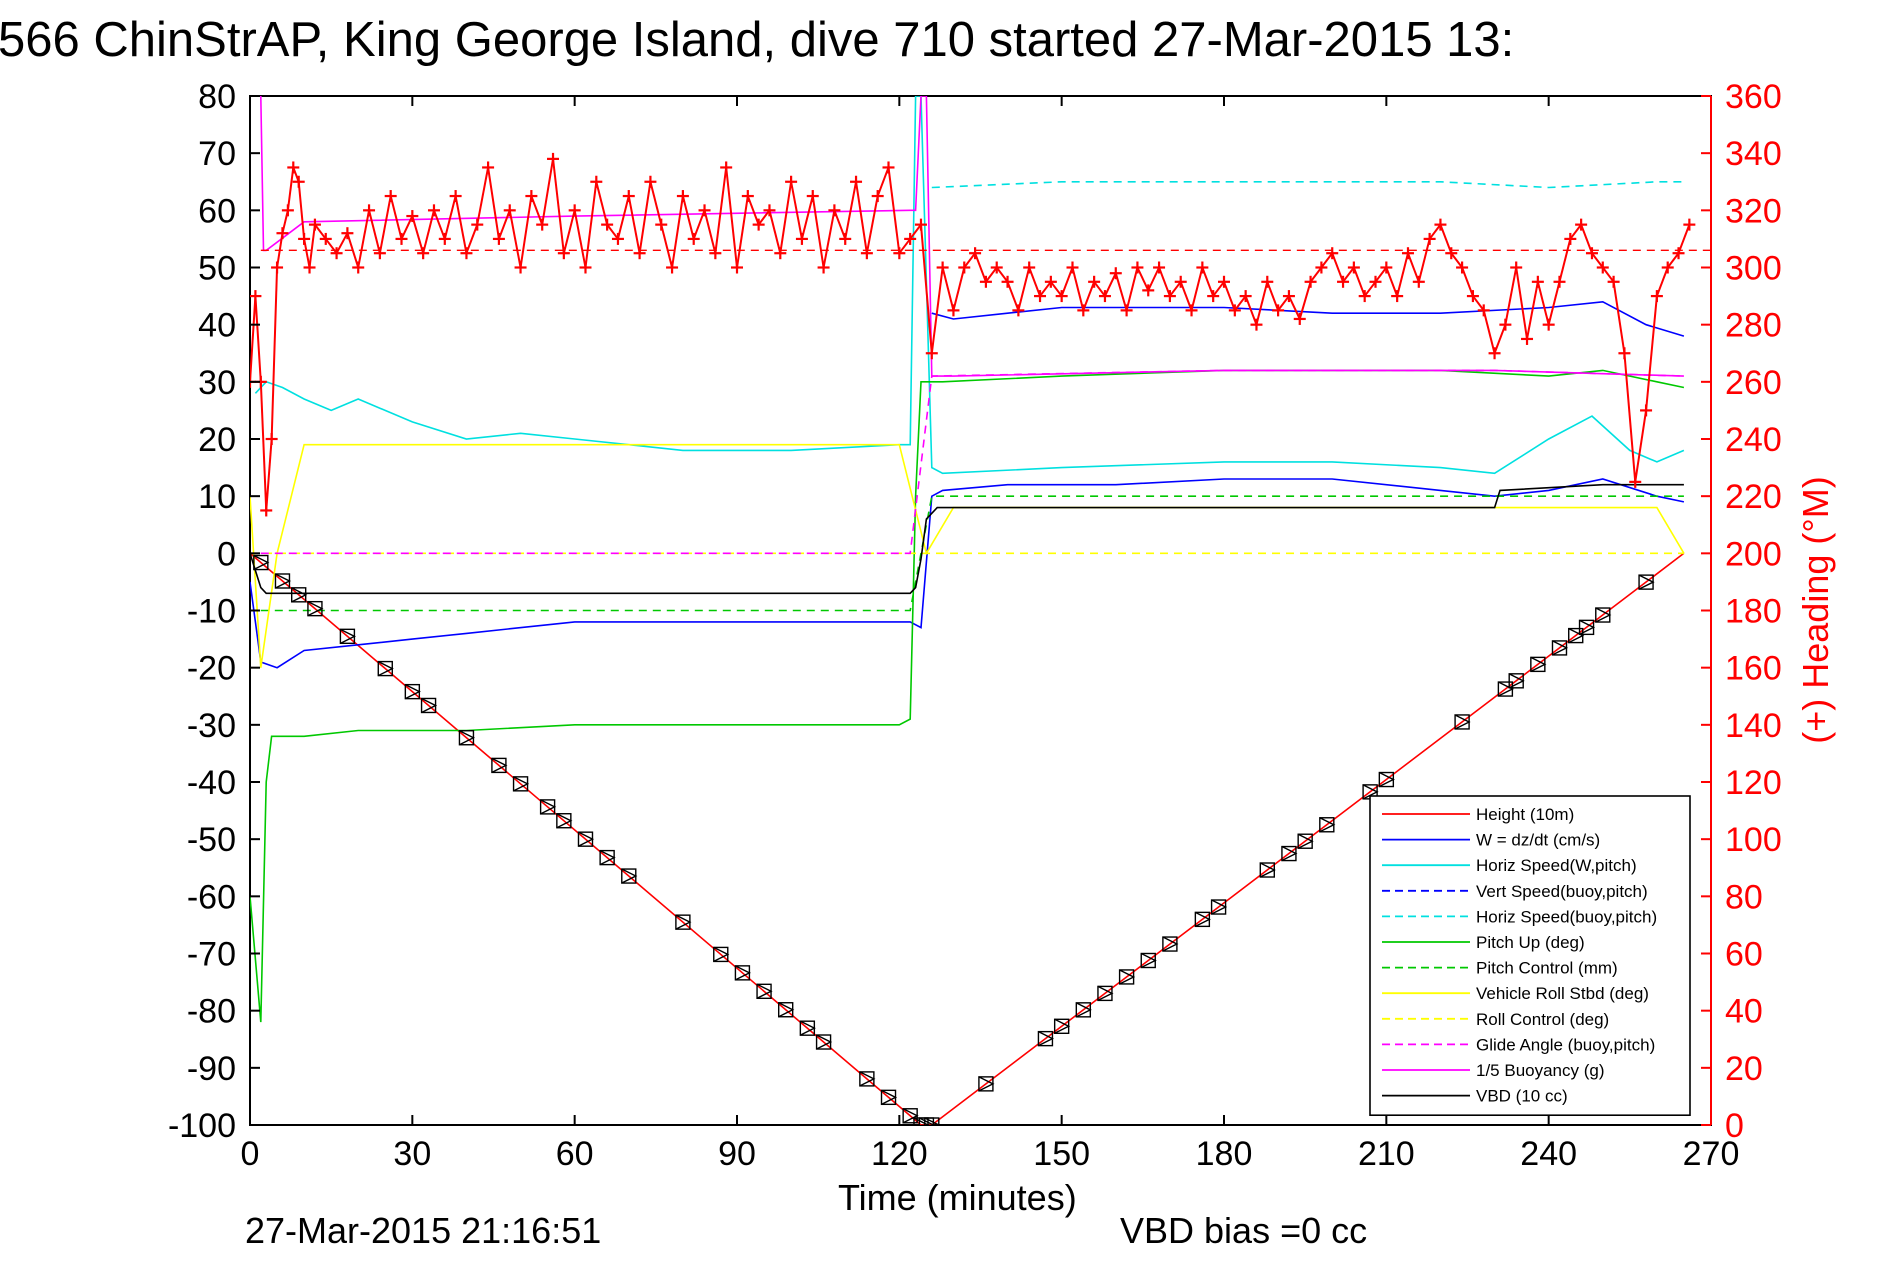 This screenshot has height=1262, width=1891. What do you see at coordinates (1815, 609) in the screenshot?
I see `y-axis-right-label: (+) Heading (°M)` at bounding box center [1815, 609].